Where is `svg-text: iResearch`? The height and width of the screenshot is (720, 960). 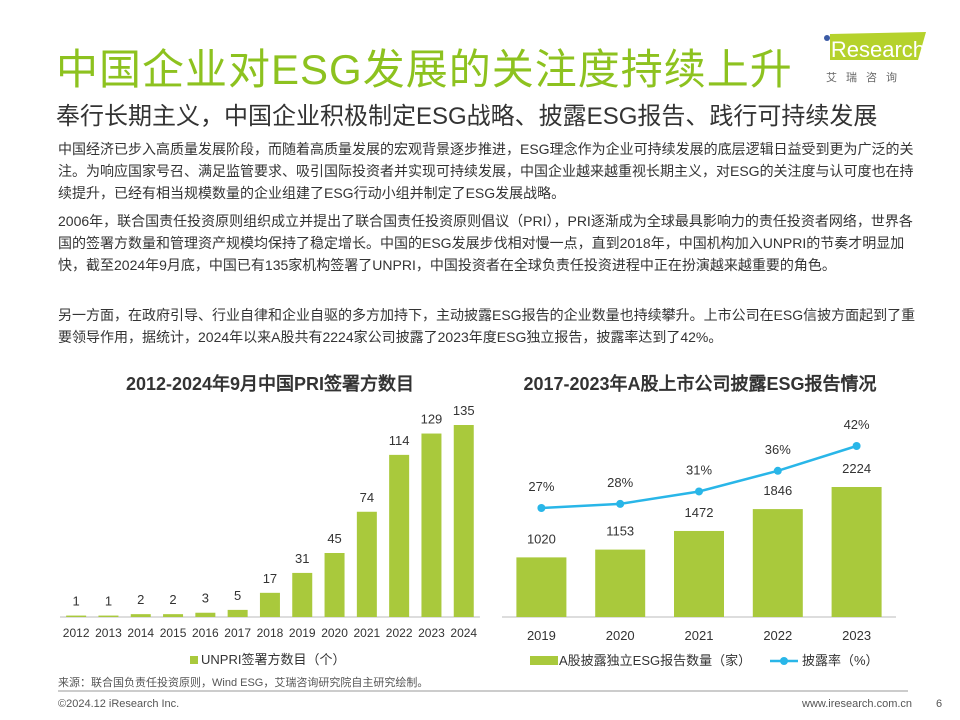
svg-text: iResearch is located at coordinates (875, 49).